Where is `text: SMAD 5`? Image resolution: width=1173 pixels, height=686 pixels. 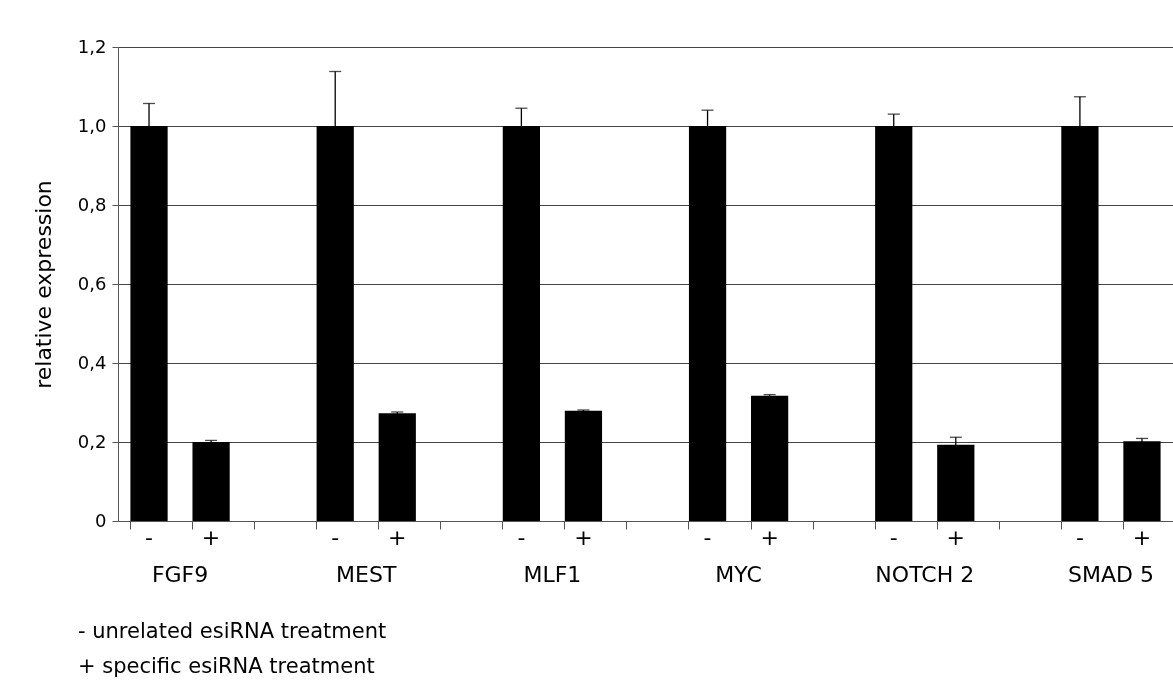 text: SMAD 5 is located at coordinates (1110, 574).